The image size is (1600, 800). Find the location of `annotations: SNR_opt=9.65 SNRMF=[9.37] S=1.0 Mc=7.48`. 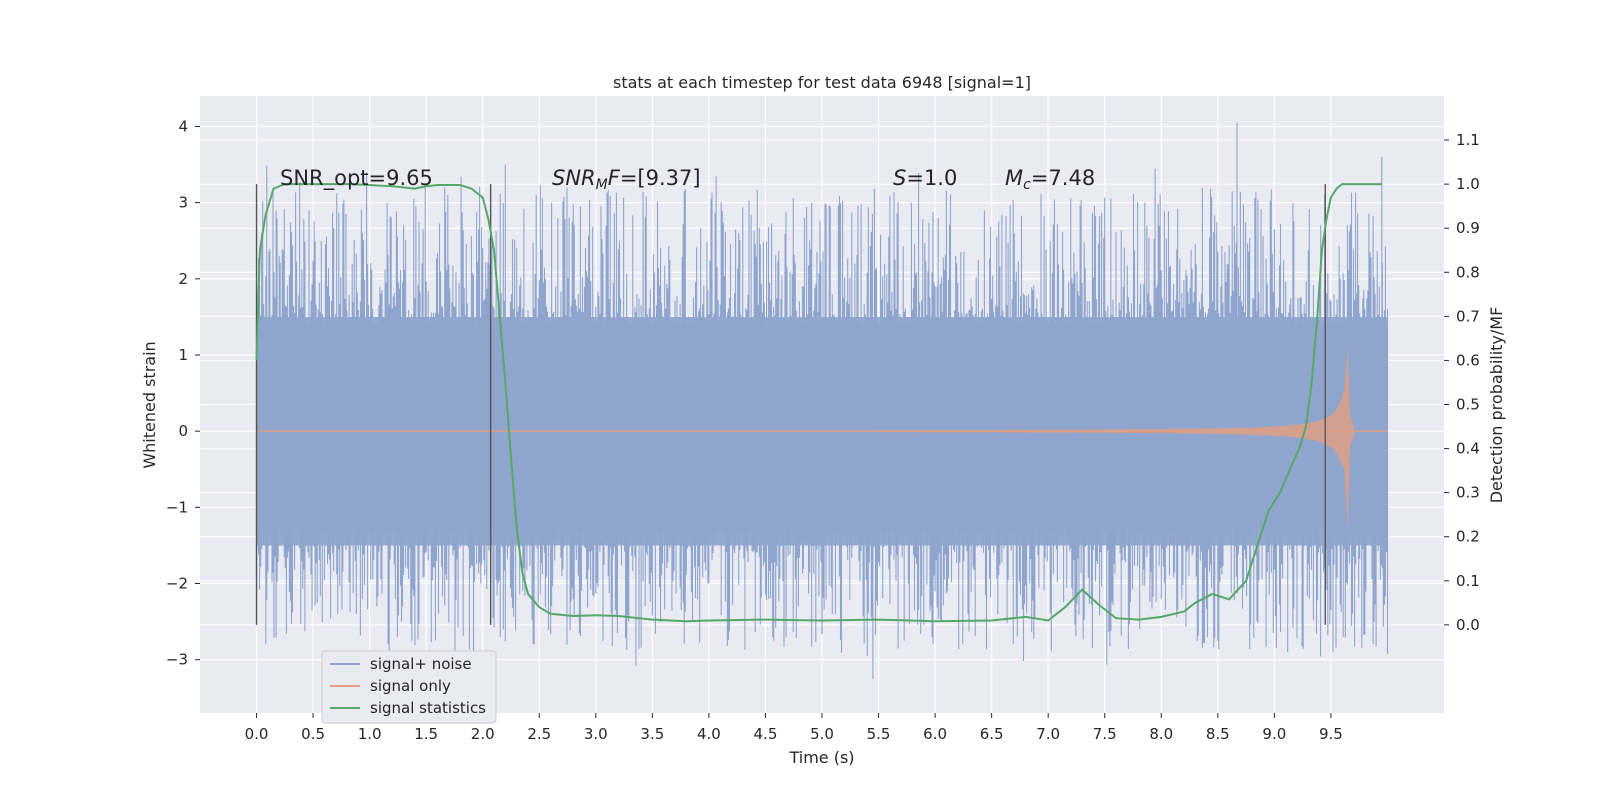

annotations: SNR_opt=9.65 SNRMF=[9.37] S=1.0 Mc=7.48 is located at coordinates (687, 179).